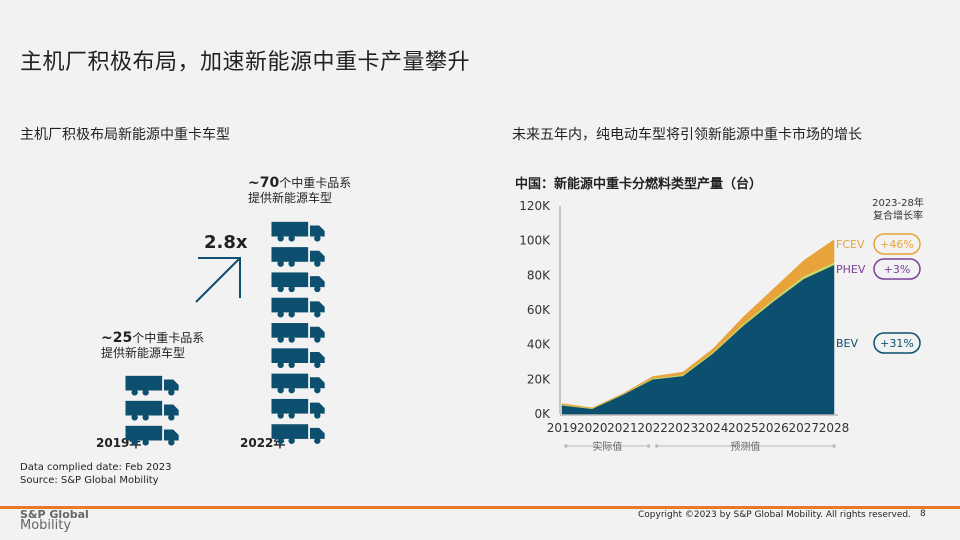 This screenshot has height=540, width=960. I want to click on cagr-pill-fcev, so click(897, 244).